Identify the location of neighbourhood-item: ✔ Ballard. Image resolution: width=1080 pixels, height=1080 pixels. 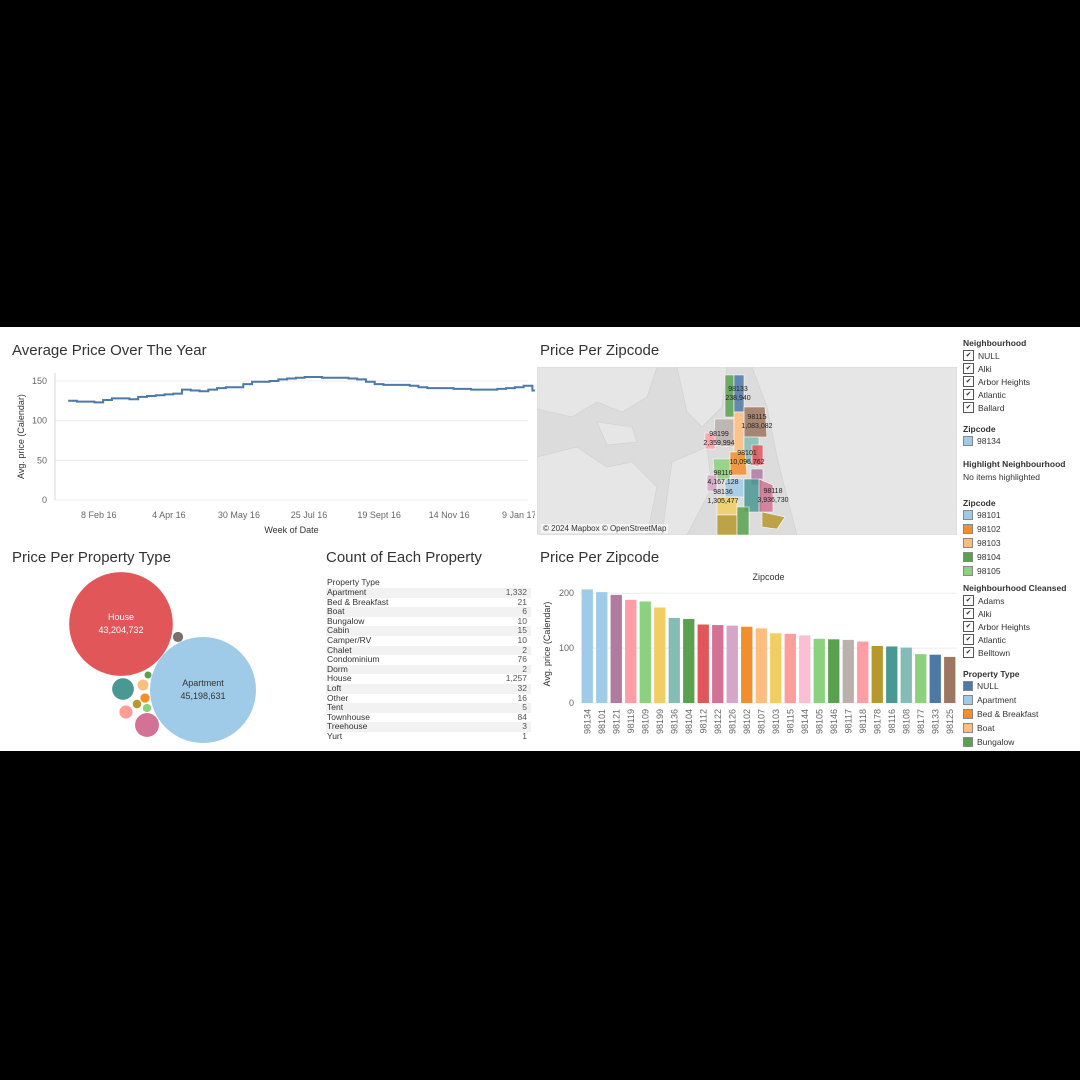
(983, 407).